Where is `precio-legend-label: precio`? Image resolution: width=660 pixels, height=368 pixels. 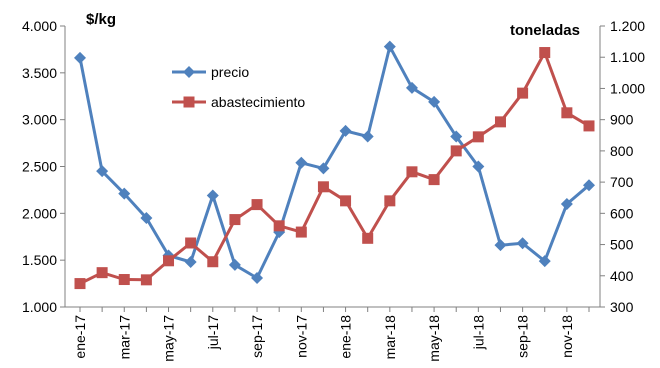 precio-legend-label: precio is located at coordinates (230, 72).